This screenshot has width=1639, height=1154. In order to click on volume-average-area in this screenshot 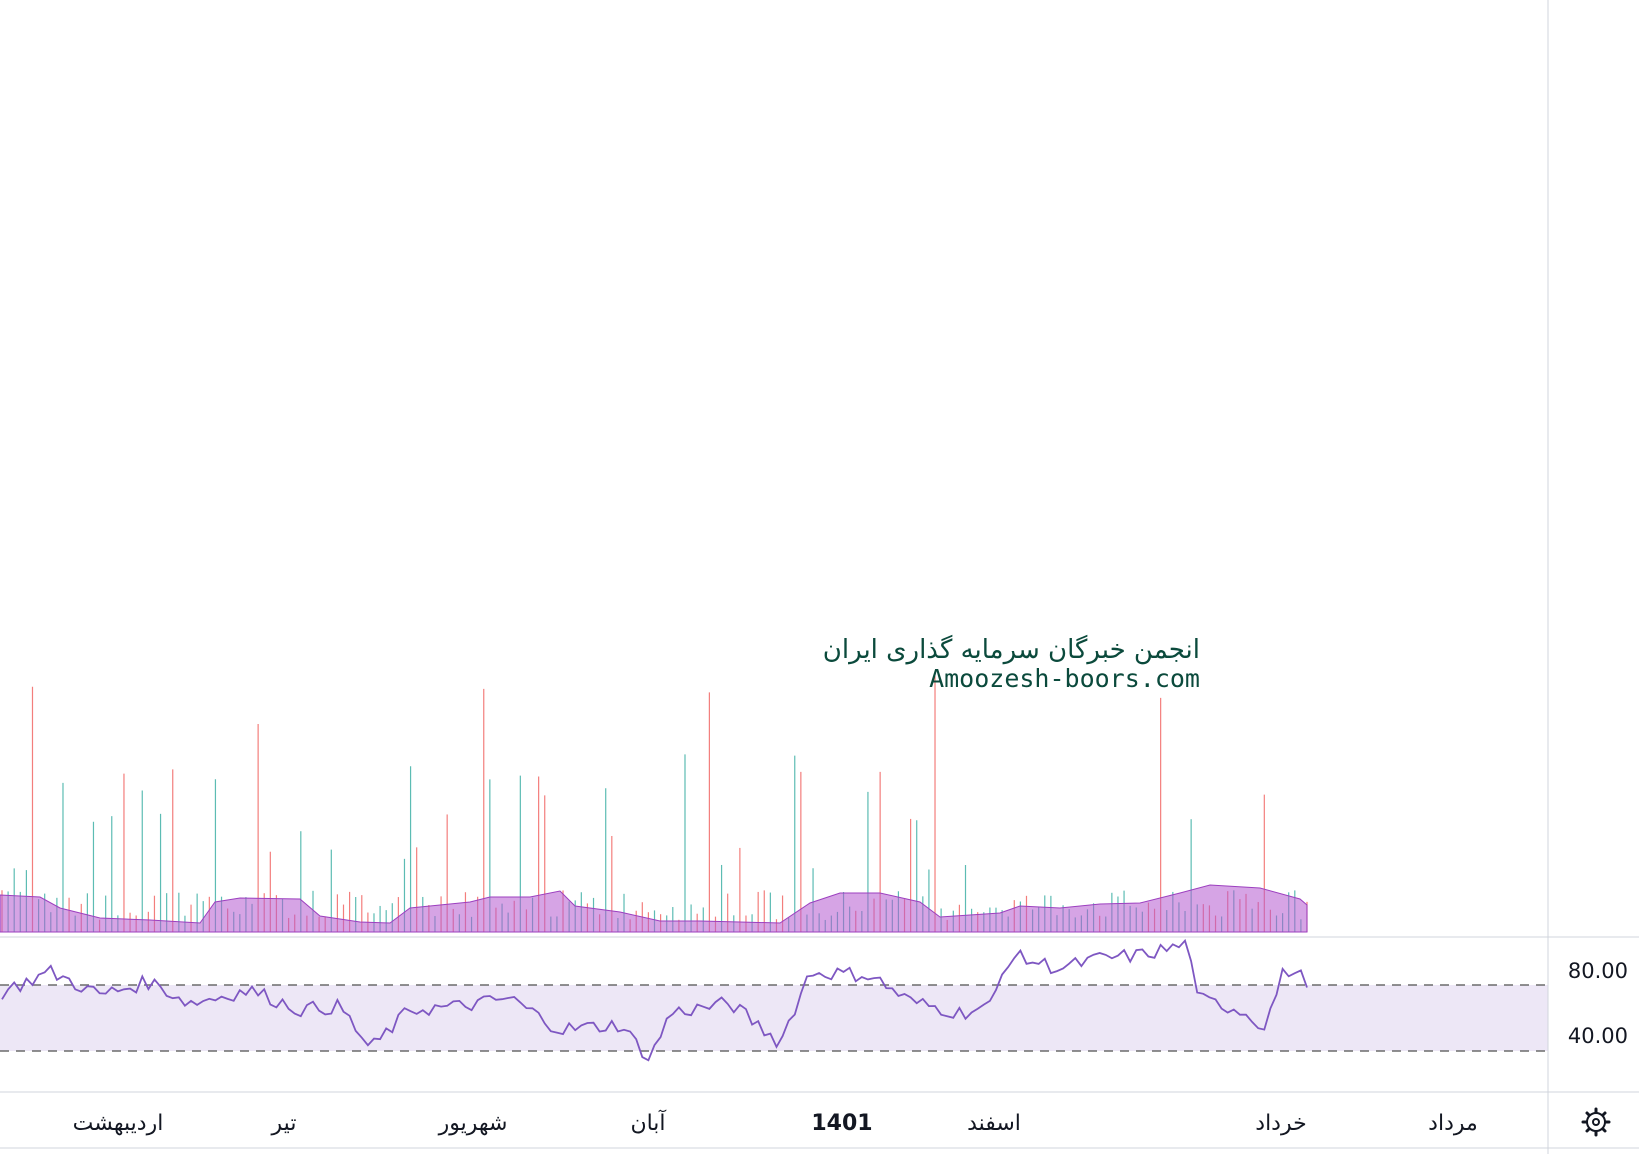, I will do `click(654, 908)`.